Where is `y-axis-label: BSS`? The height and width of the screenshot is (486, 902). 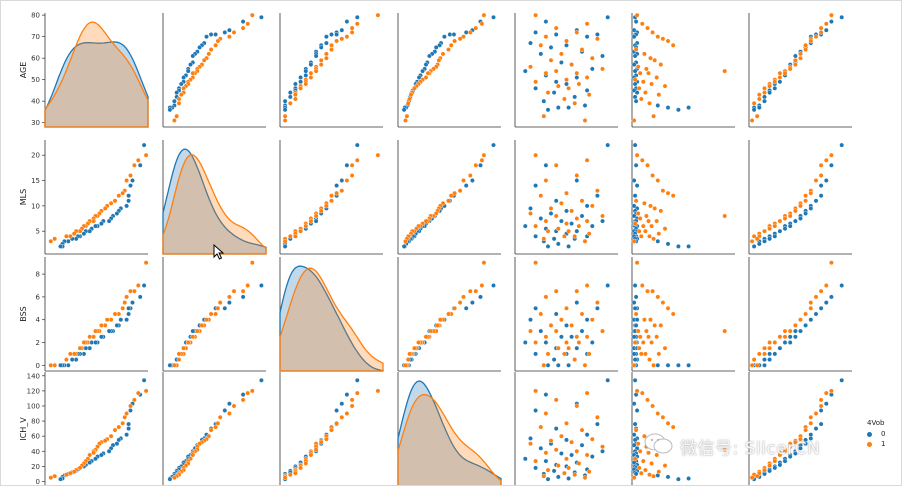 y-axis-label: BSS is located at coordinates (23, 314).